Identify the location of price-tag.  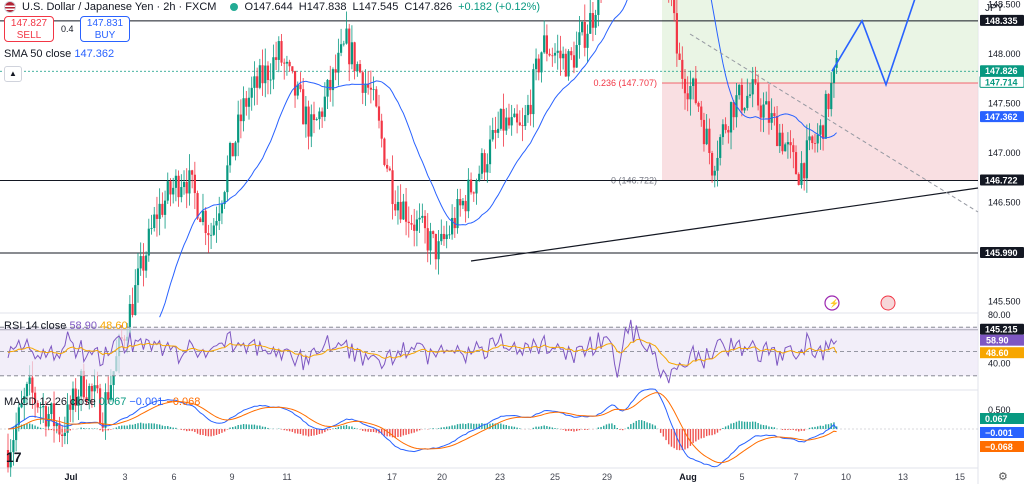
(1002, 117).